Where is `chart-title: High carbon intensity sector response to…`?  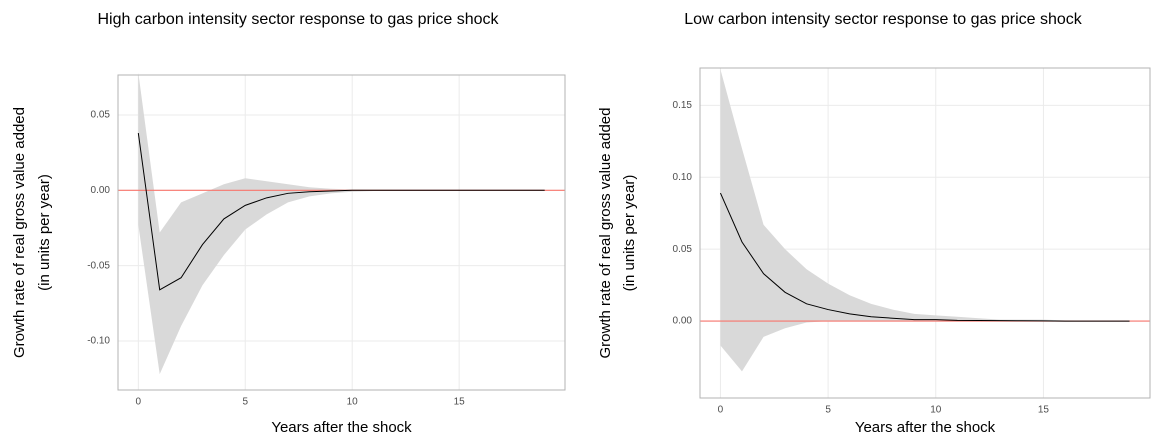
chart-title: High carbon intensity sector response to… is located at coordinates (298, 19).